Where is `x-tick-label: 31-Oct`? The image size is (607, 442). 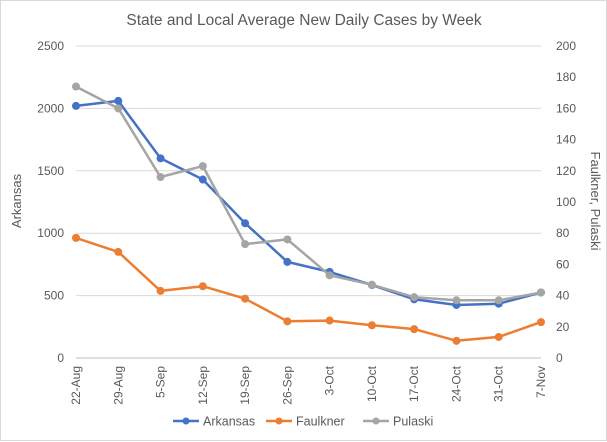
x-tick-label: 31-Oct is located at coordinates (499, 383).